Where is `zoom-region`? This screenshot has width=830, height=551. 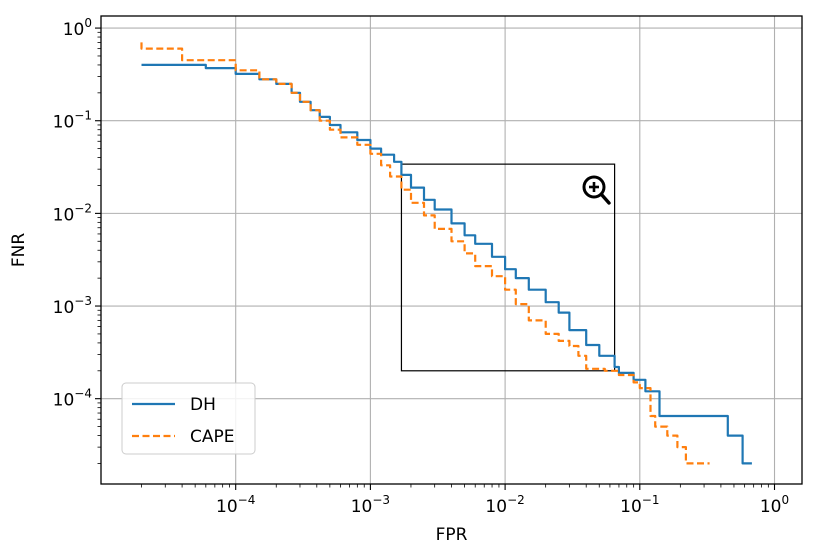
zoom-region is located at coordinates (508, 267).